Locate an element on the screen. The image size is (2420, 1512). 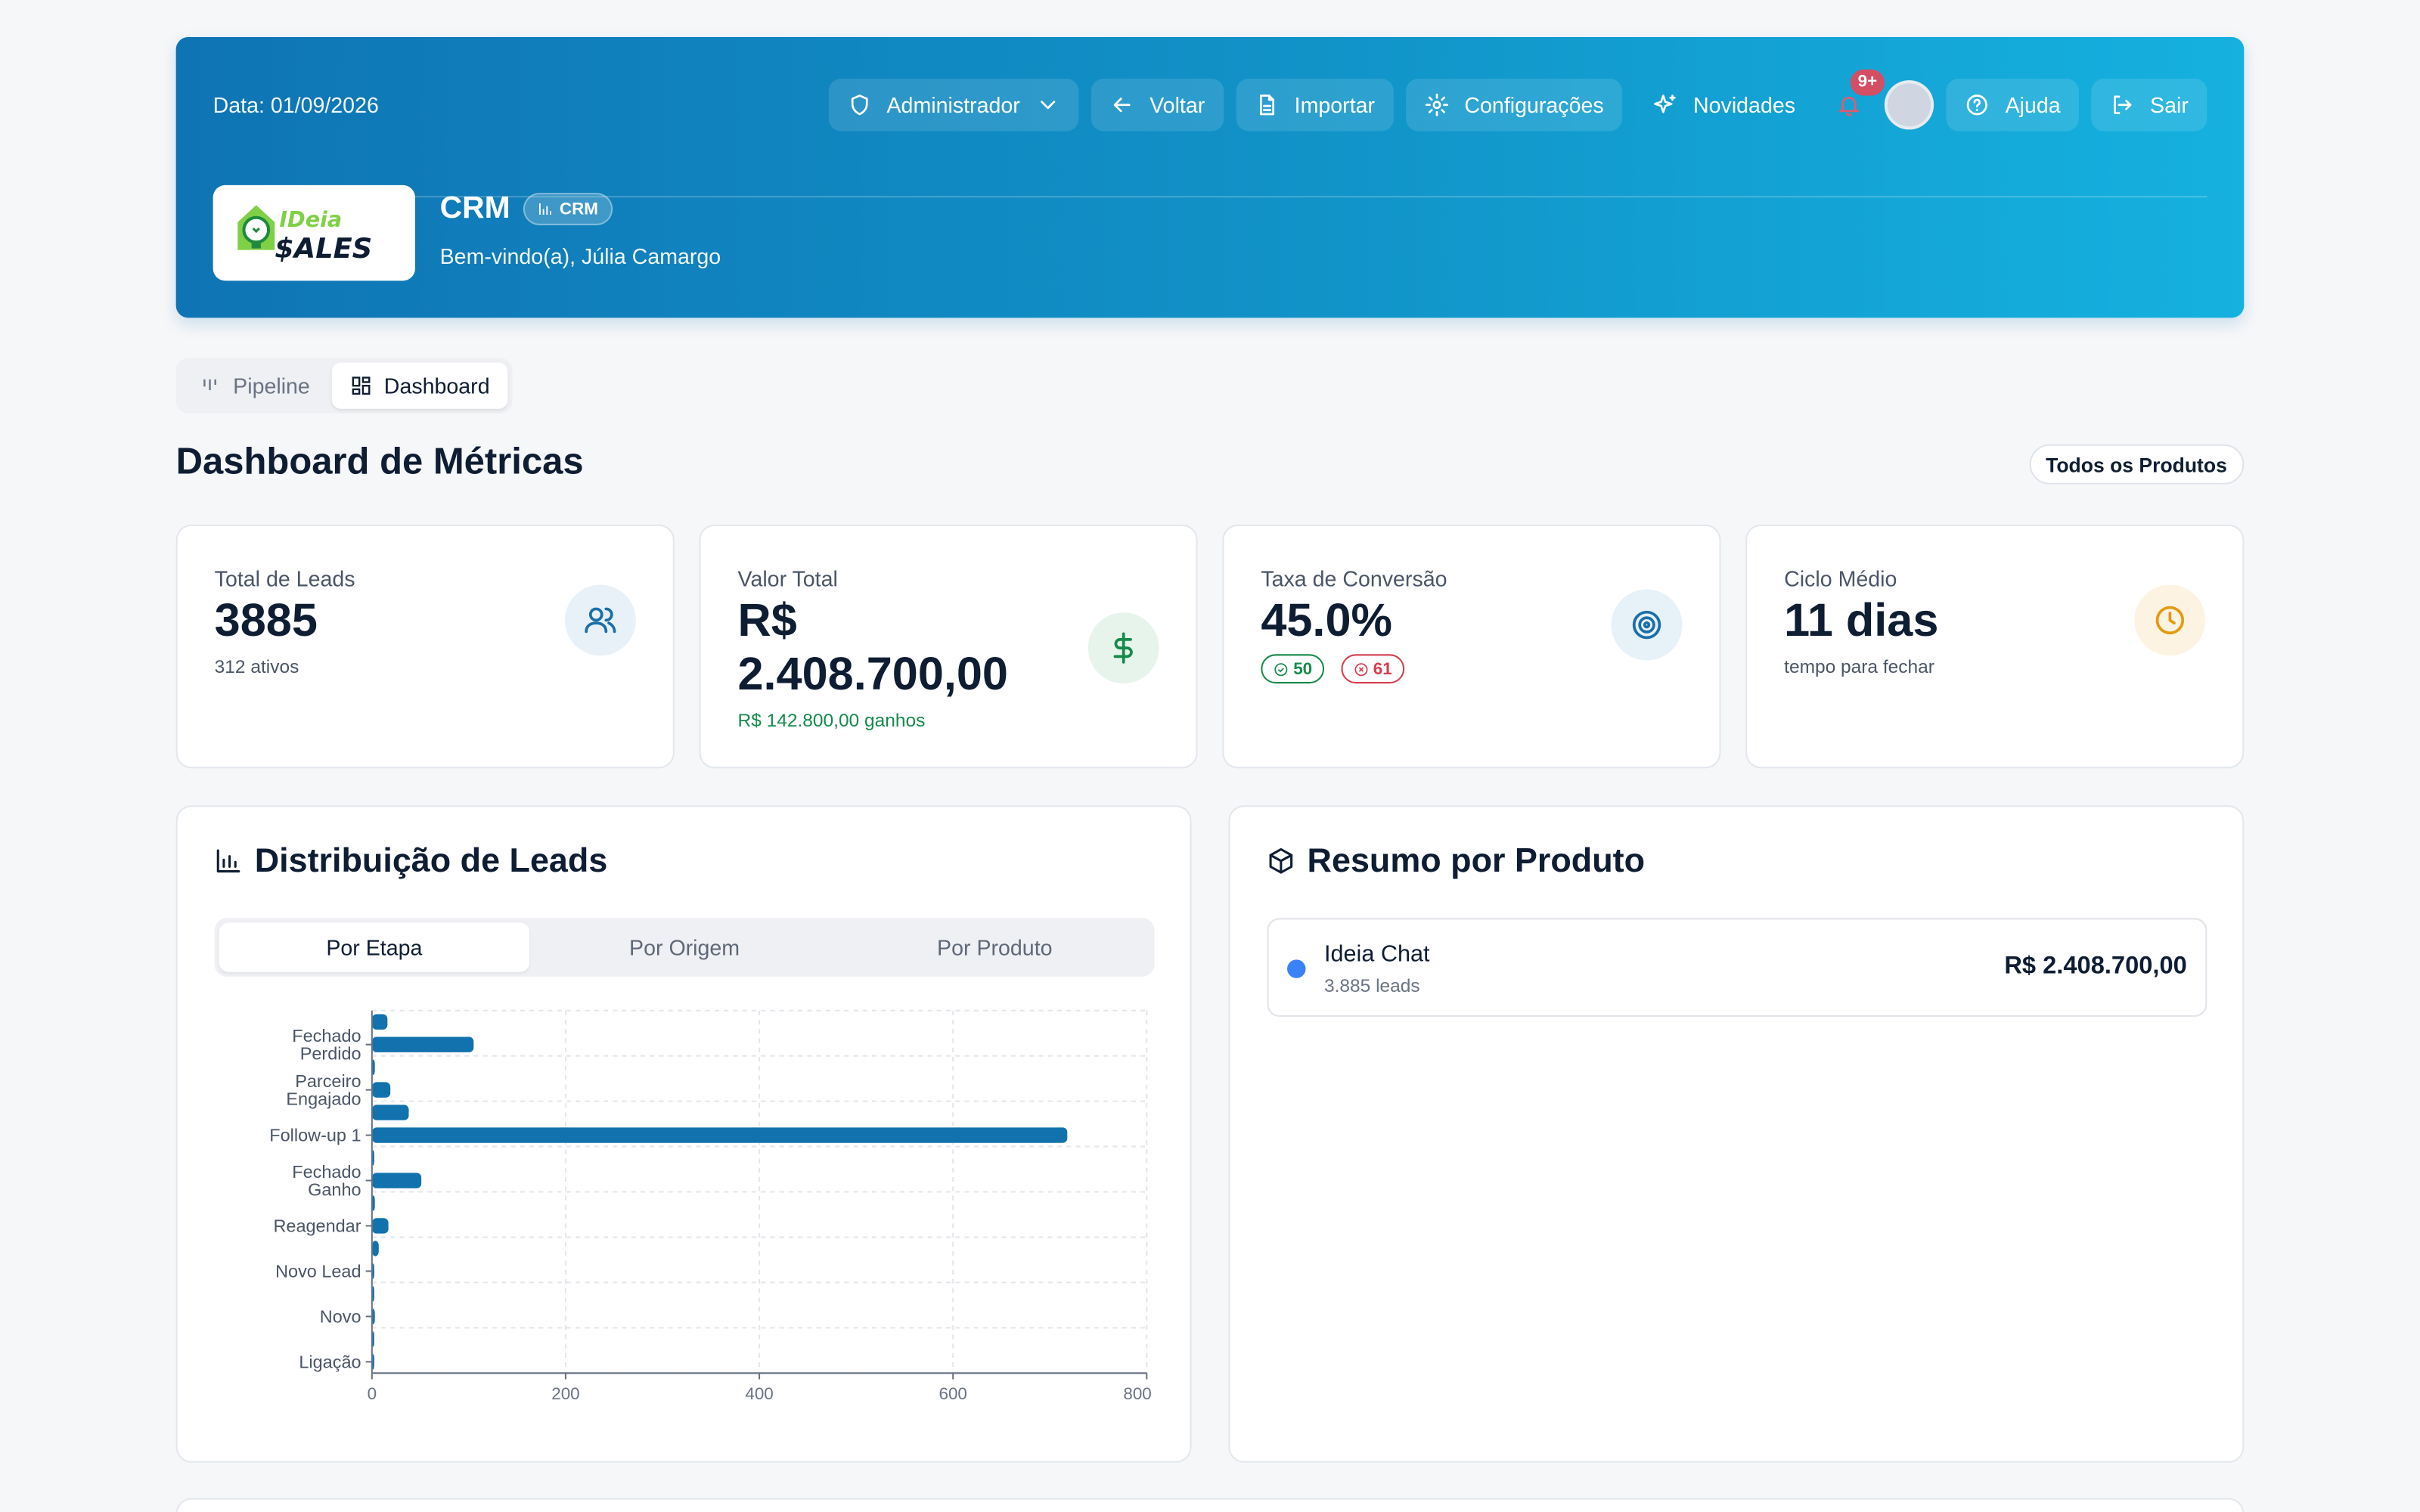
clock-icon is located at coordinates (2170, 620).